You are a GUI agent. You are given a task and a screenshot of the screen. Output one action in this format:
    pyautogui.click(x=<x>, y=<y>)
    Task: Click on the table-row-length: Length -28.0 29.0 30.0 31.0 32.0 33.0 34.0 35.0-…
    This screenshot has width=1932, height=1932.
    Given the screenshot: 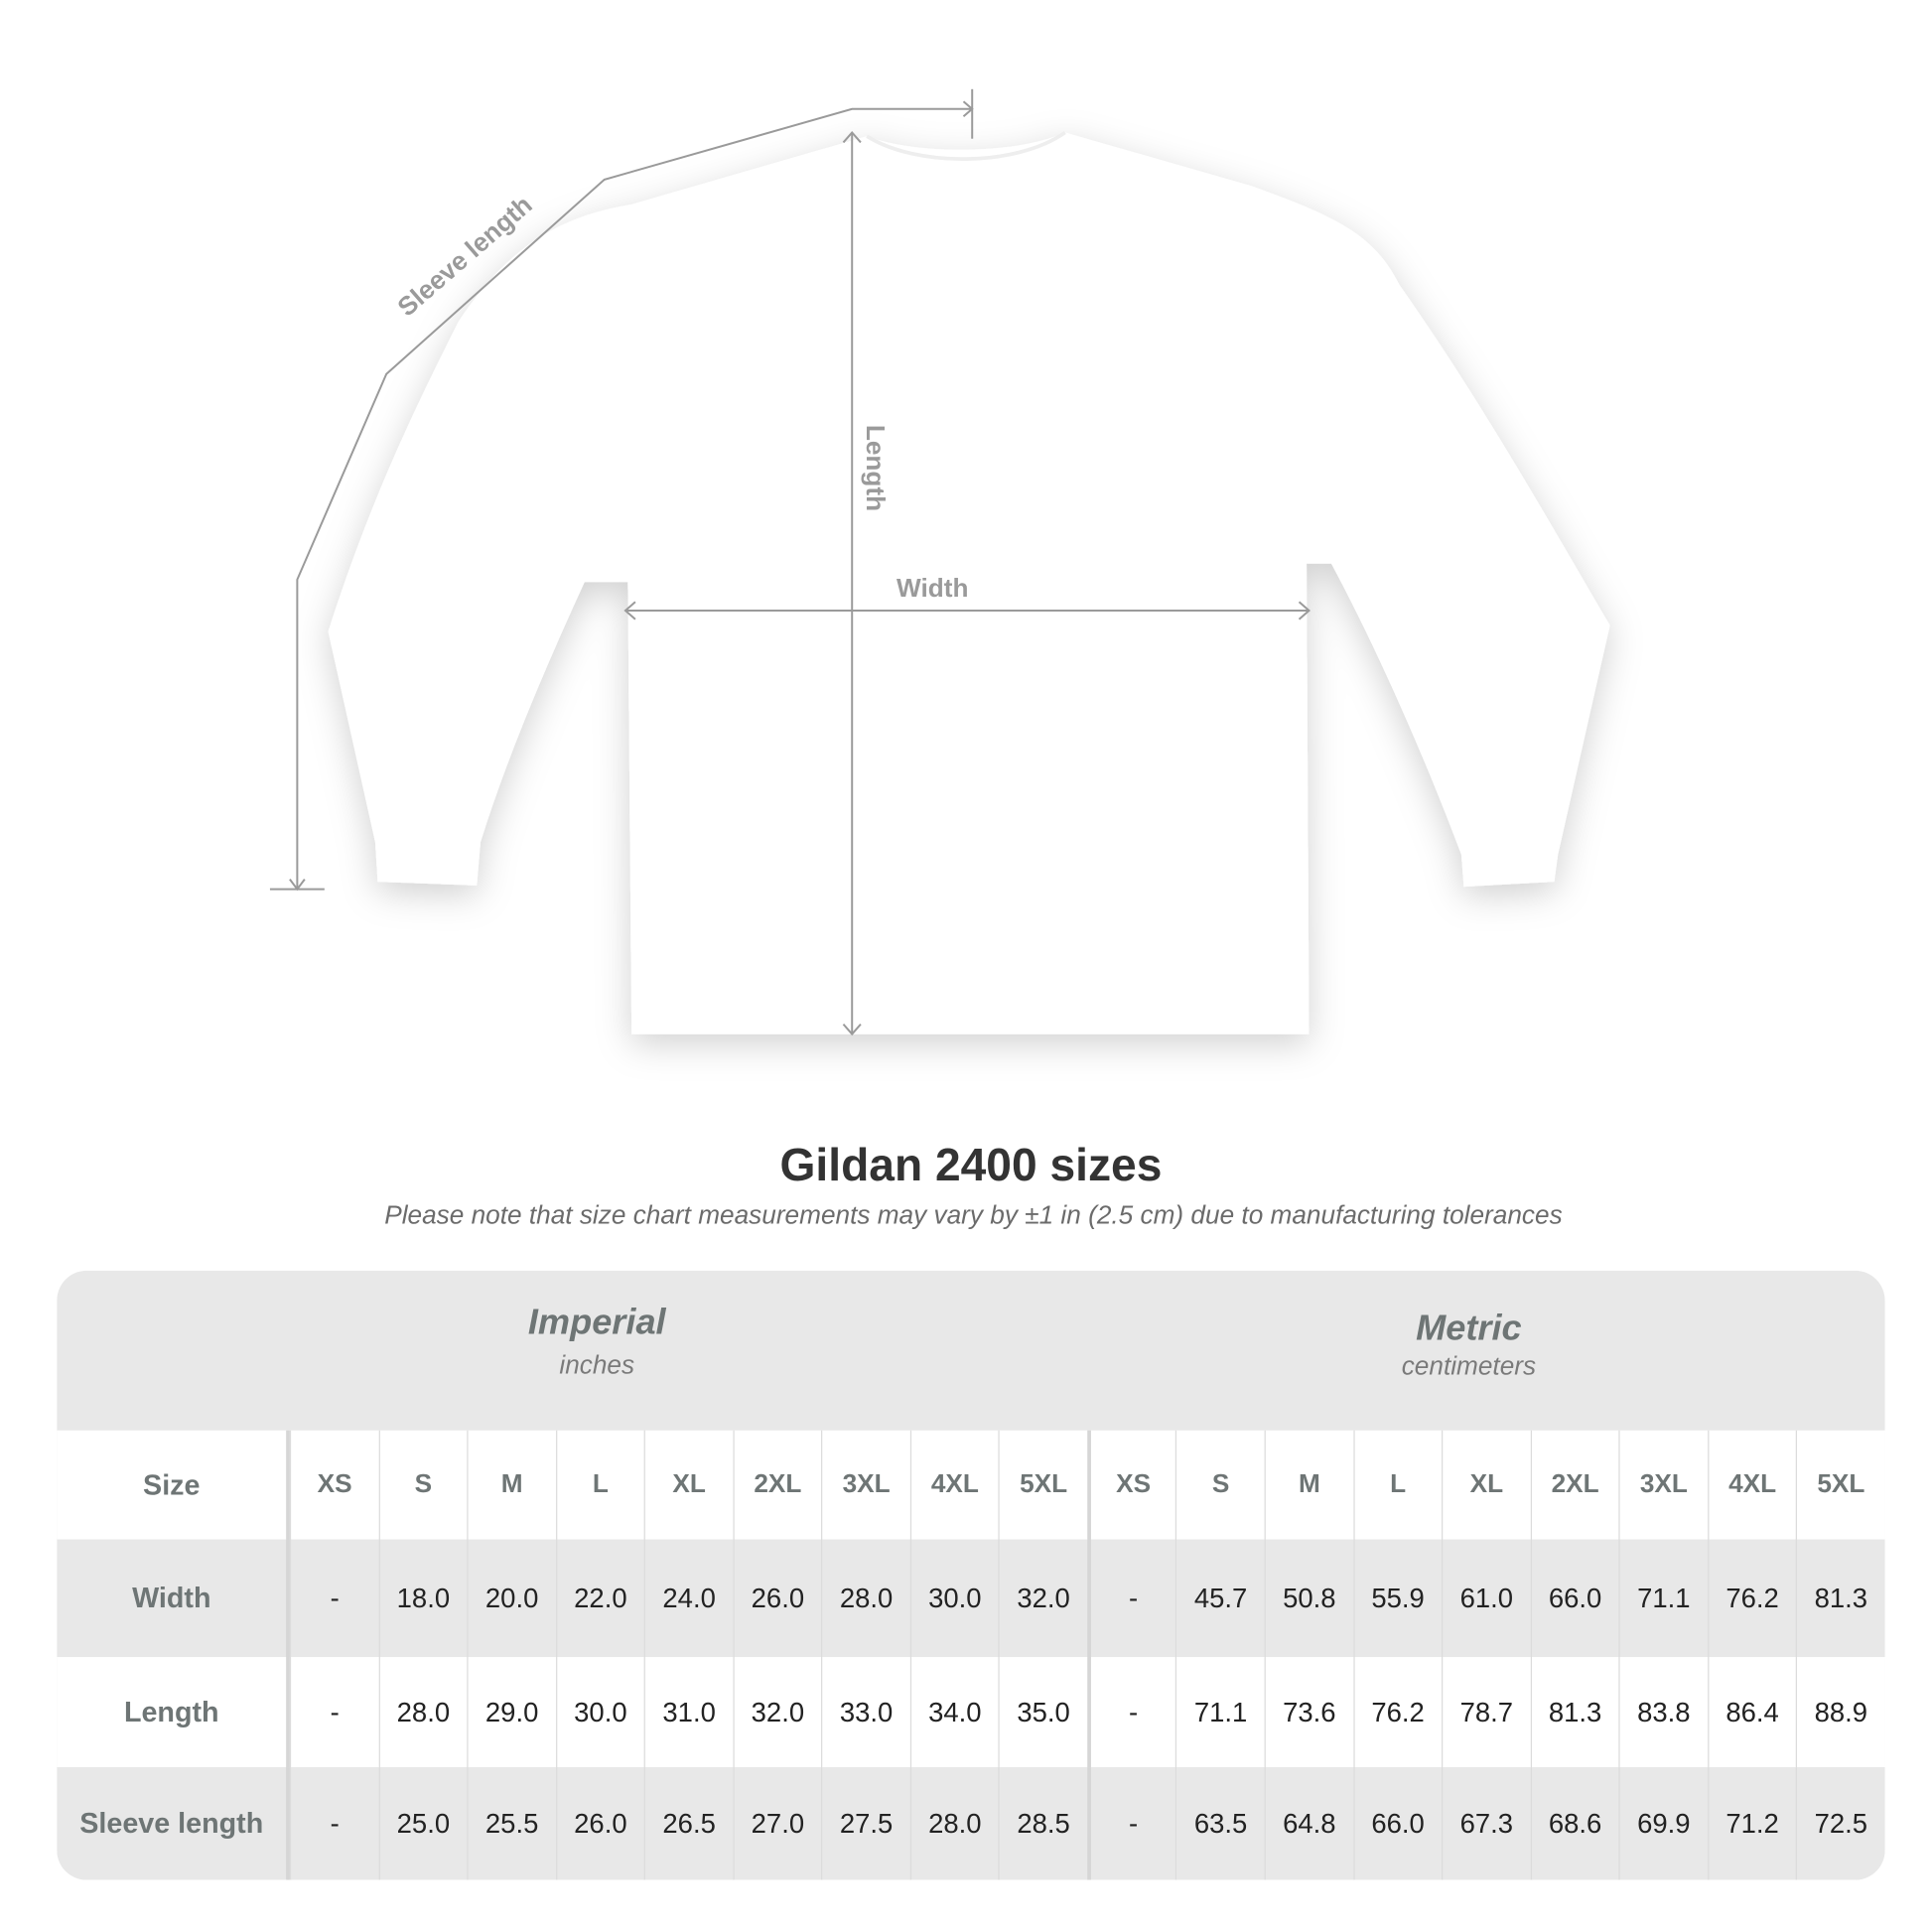 What is the action you would take?
    pyautogui.click(x=971, y=1713)
    